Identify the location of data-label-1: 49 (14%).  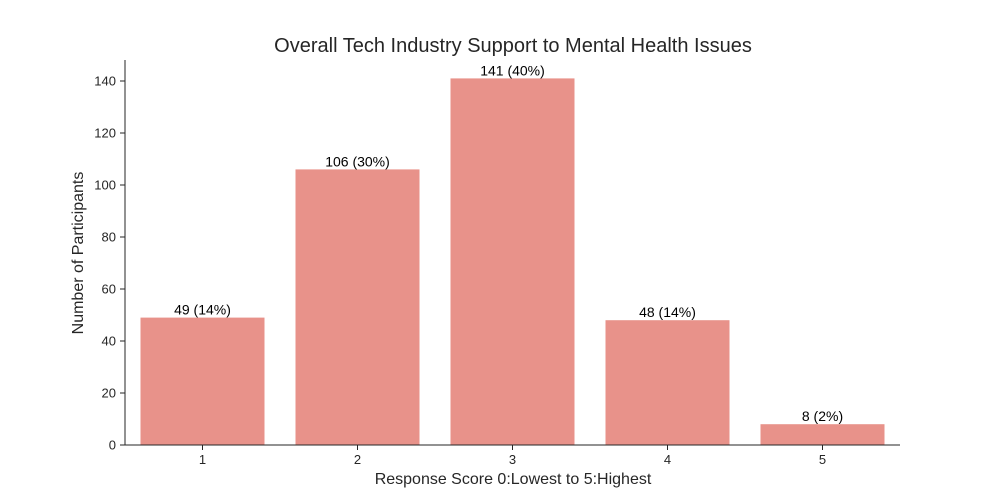
(202, 310).